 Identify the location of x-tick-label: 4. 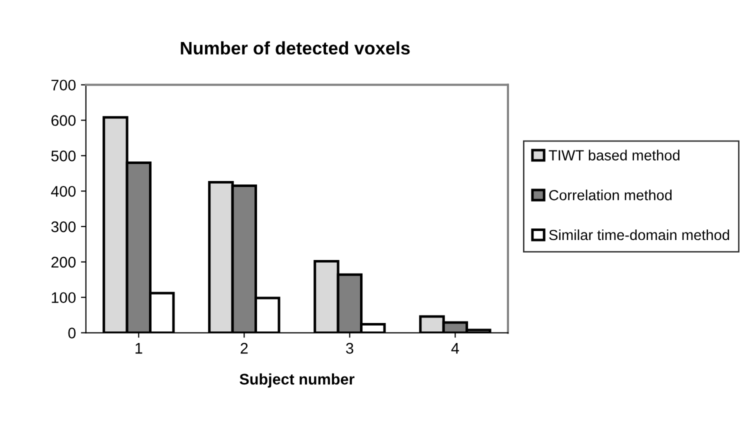
(455, 348).